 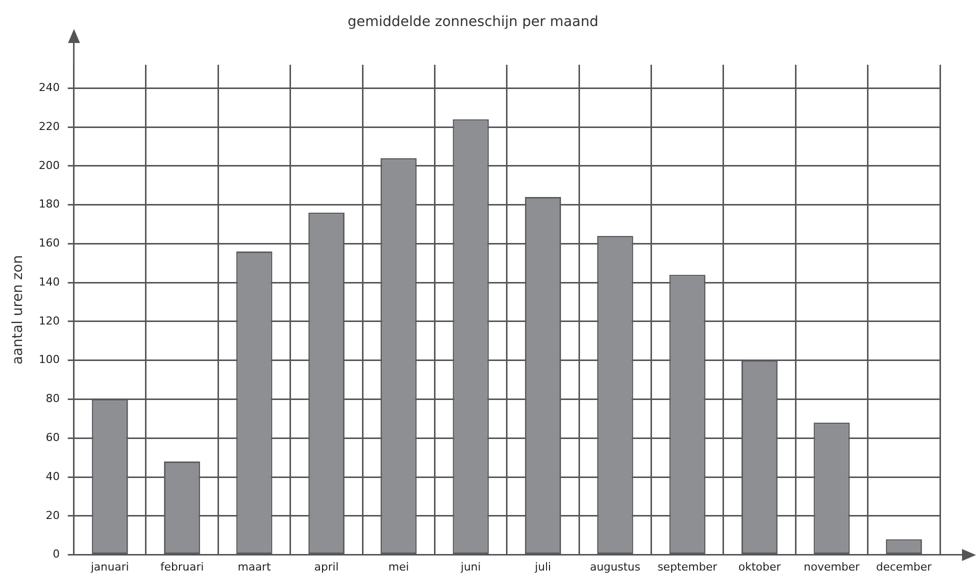 What do you see at coordinates (688, 567) in the screenshot?
I see `x-tick-label: september` at bounding box center [688, 567].